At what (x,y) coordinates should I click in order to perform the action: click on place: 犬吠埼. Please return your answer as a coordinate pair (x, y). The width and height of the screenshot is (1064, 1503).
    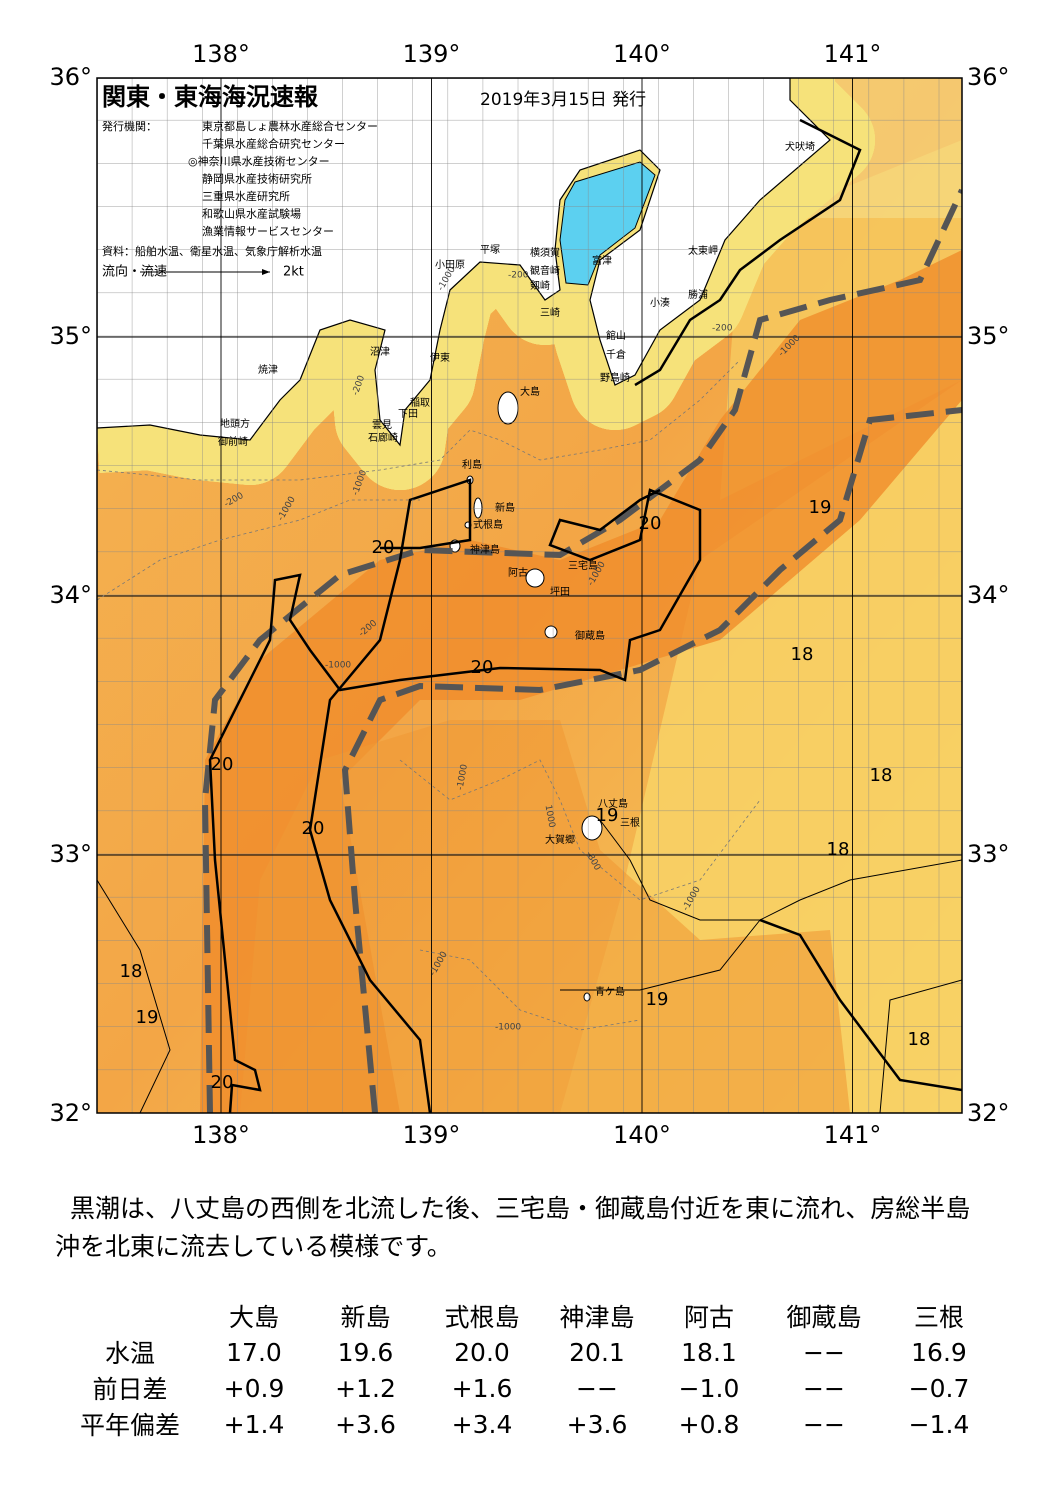
    Looking at the image, I should click on (800, 146).